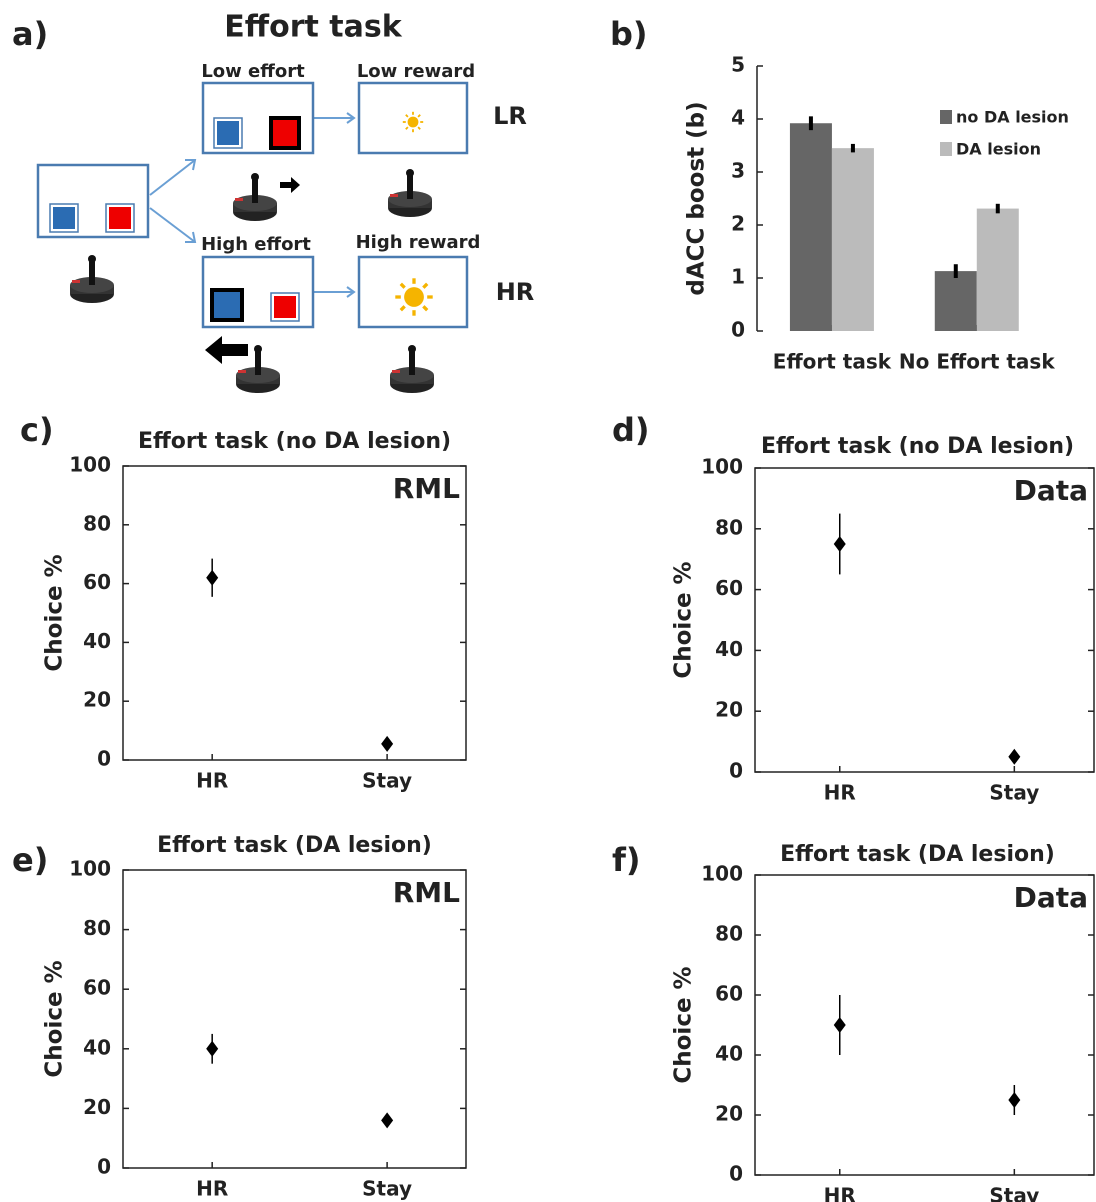  Describe the element at coordinates (416, 71) in the screenshot. I see `low-reward-label: Low reward` at that location.